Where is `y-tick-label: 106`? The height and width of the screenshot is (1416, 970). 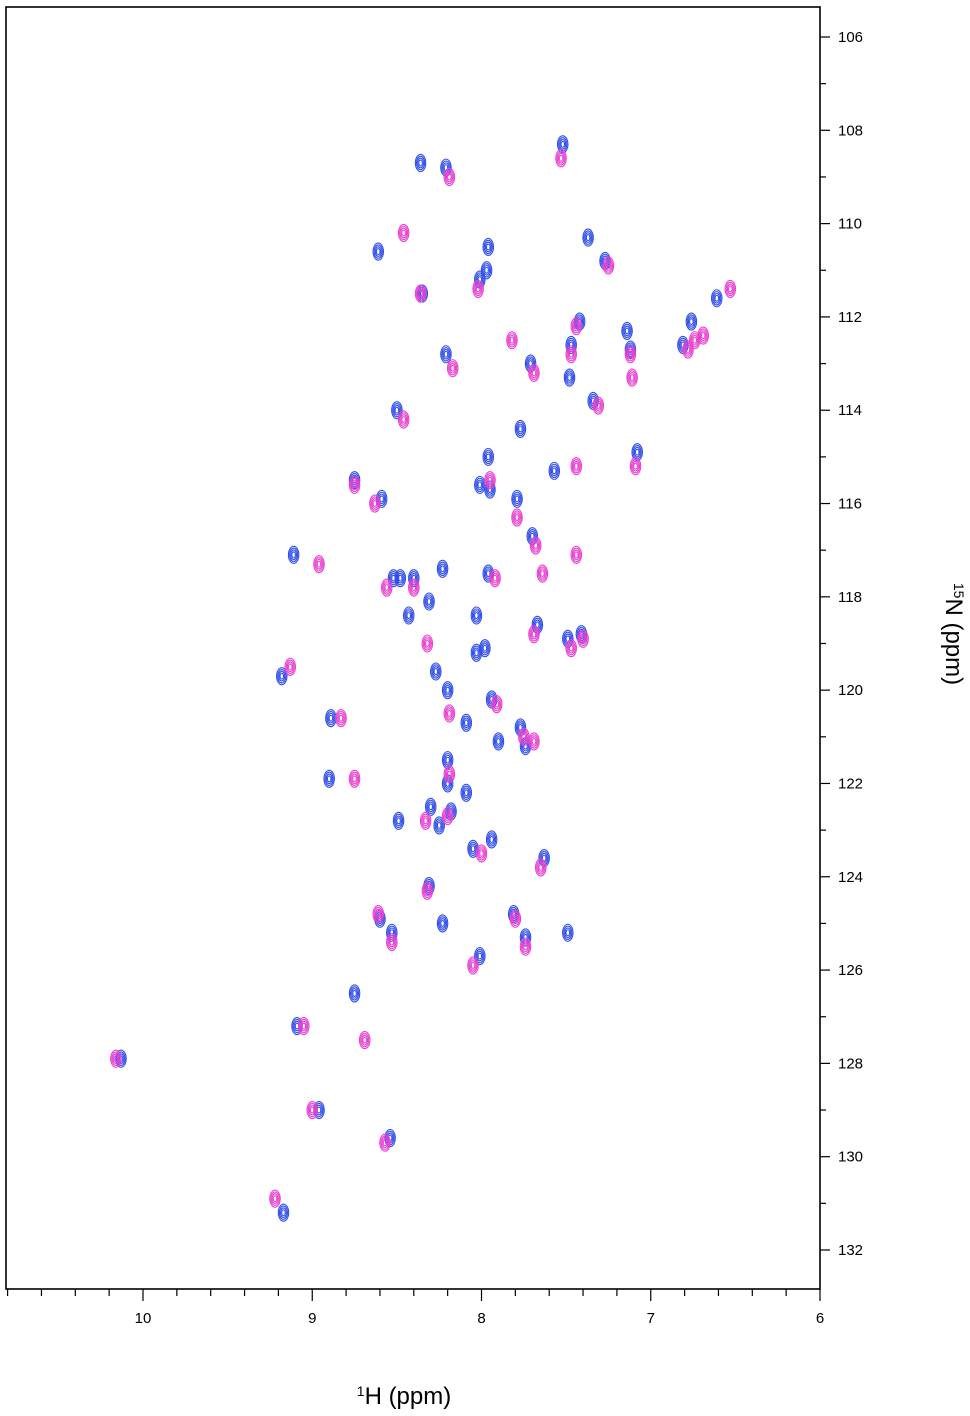
y-tick-label: 106 is located at coordinates (850, 37).